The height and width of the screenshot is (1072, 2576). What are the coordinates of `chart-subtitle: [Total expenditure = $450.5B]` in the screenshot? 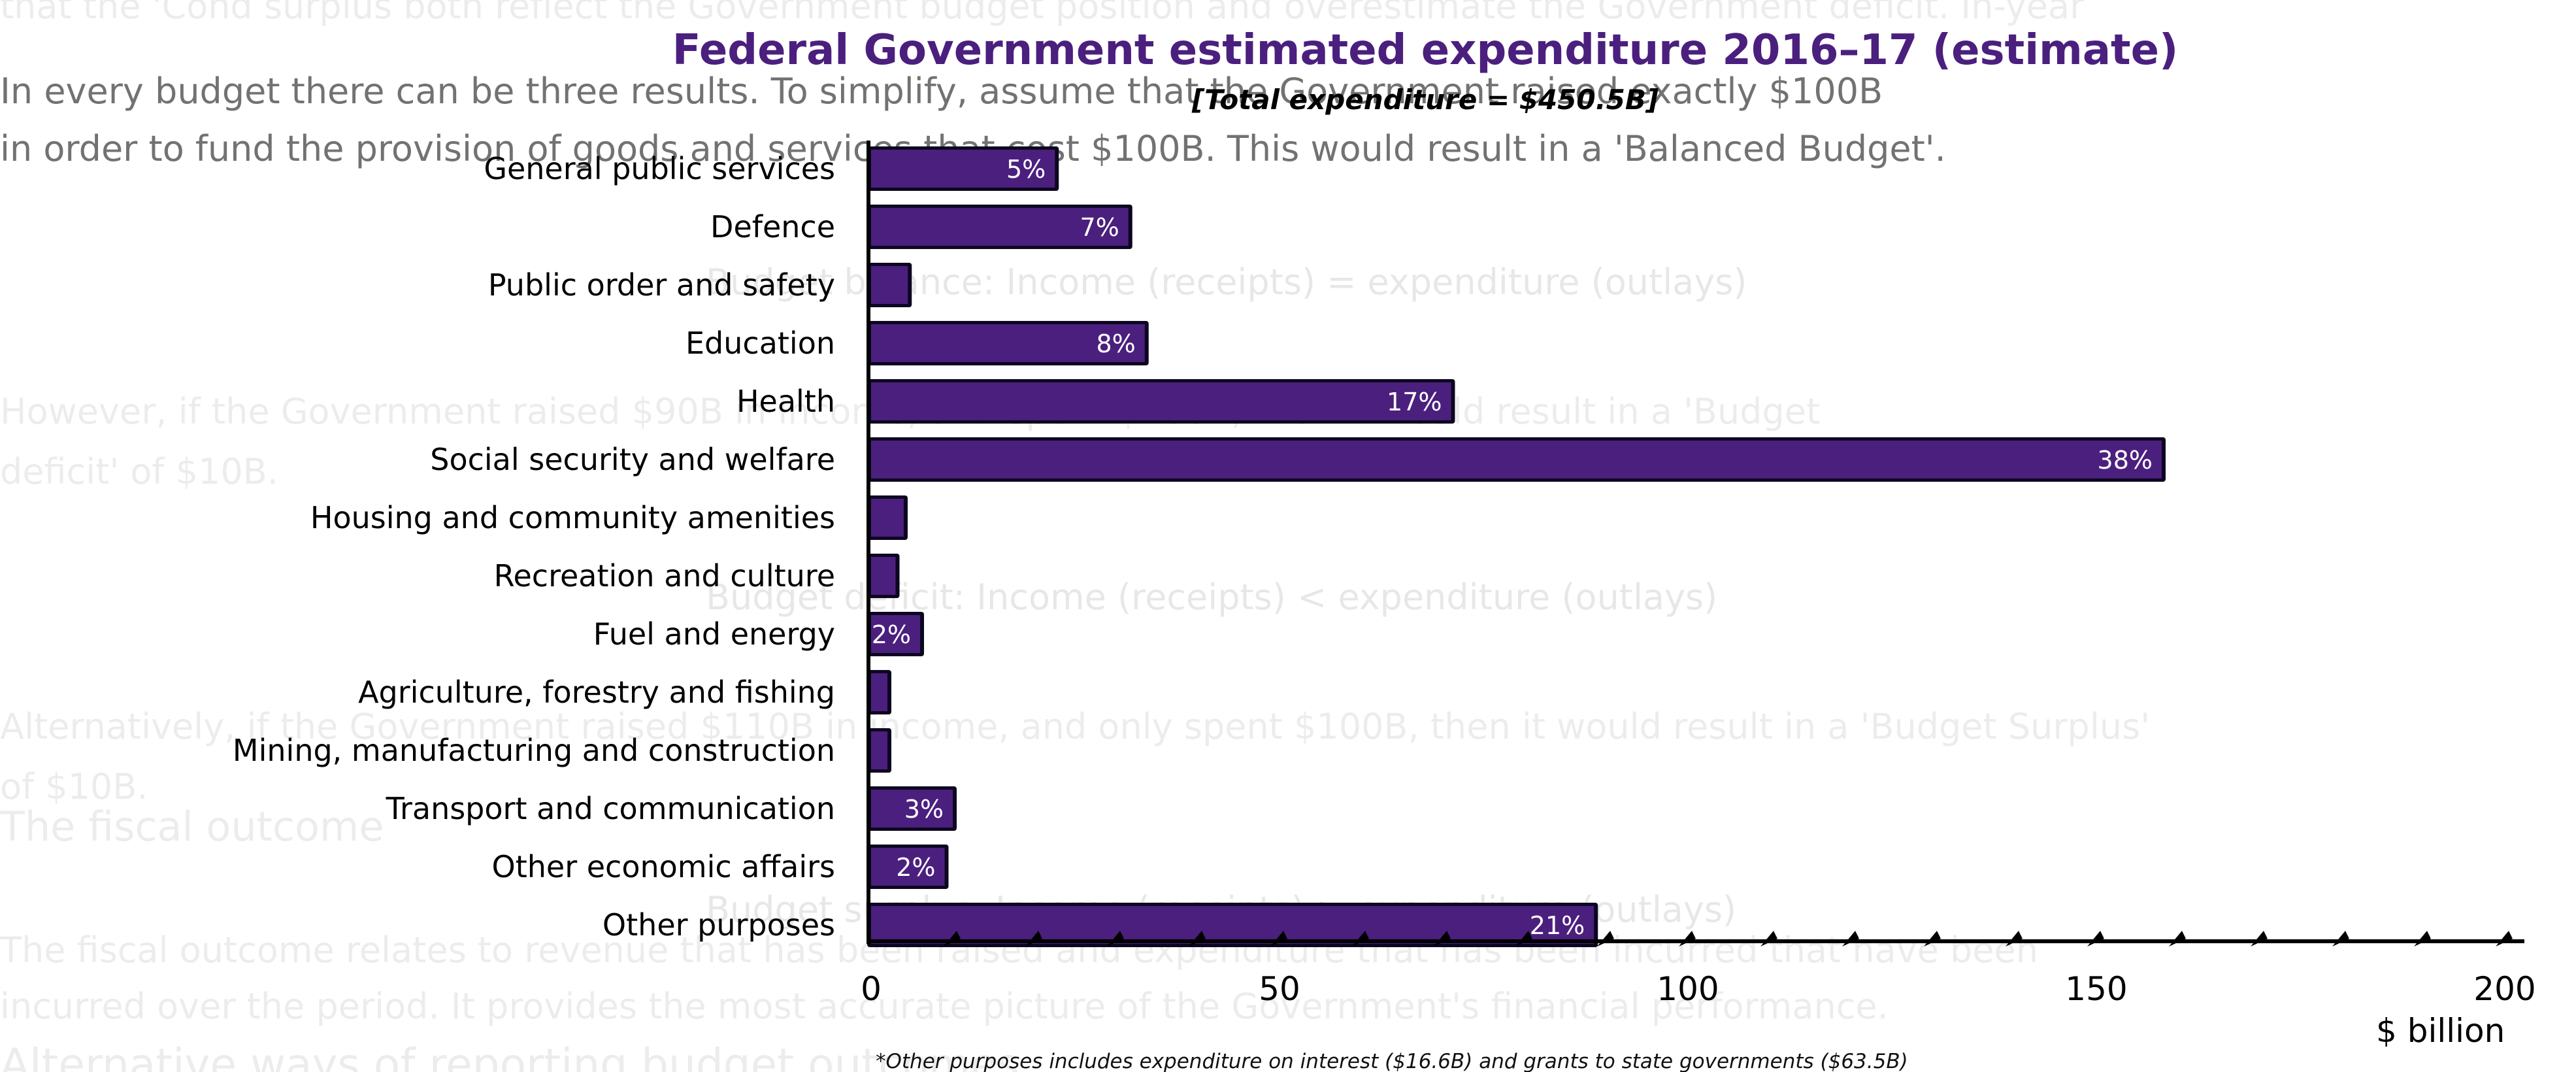 It's located at (1425, 100).